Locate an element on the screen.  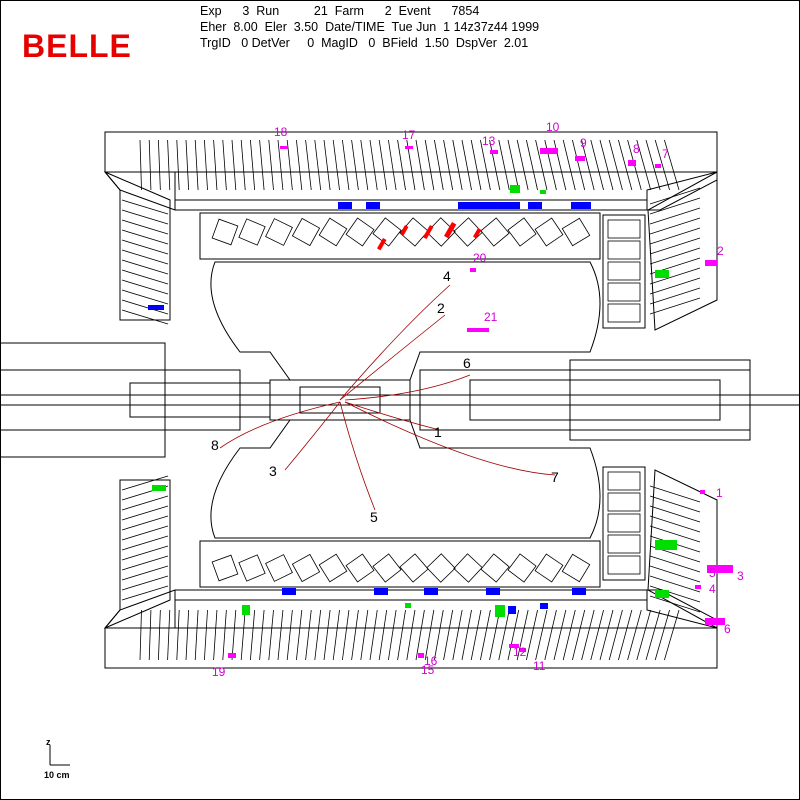
charged-tracks is located at coordinates (387, 397).